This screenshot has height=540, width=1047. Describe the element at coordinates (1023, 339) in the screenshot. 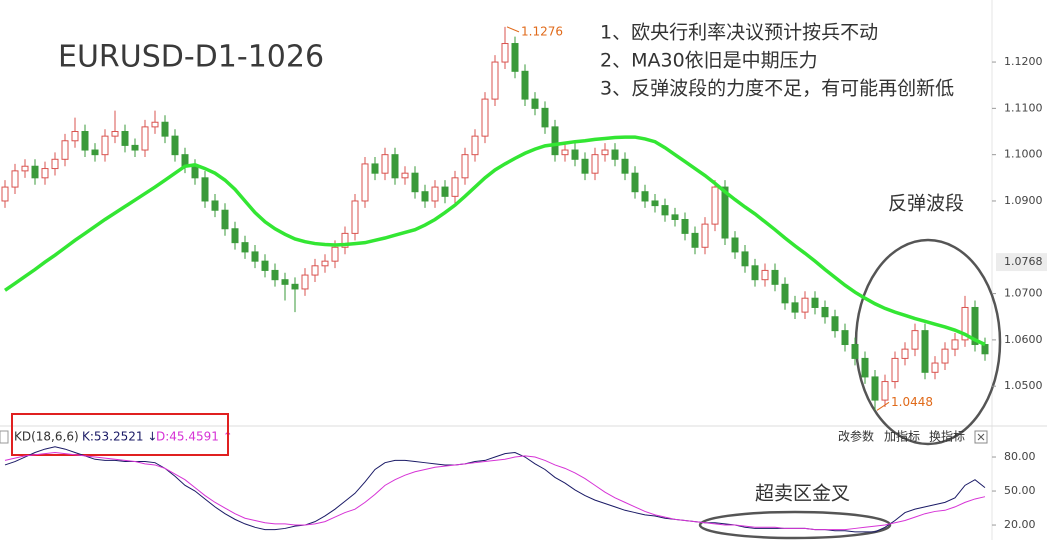

I see `y-tick-label: 1.0600` at that location.